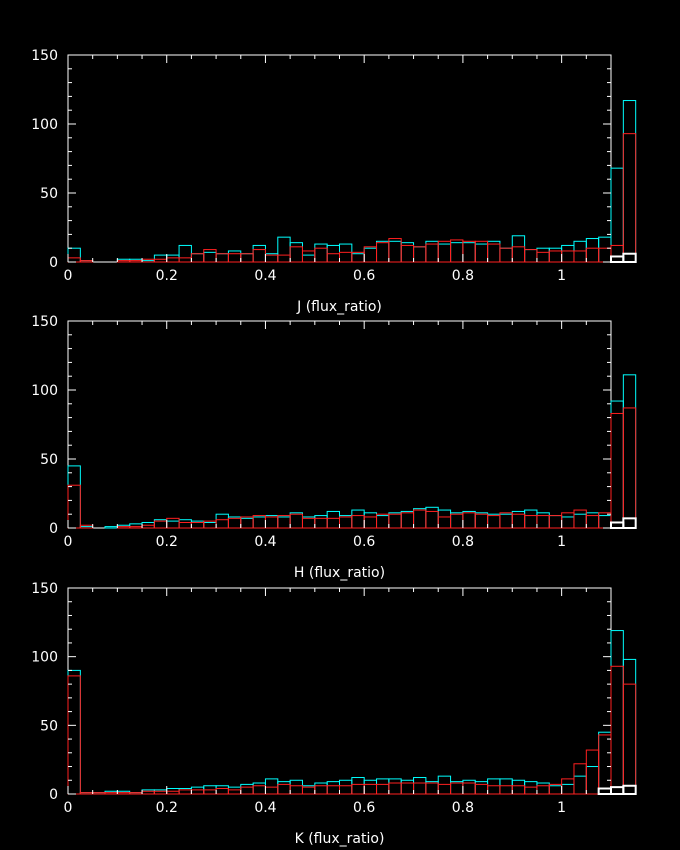  Describe the element at coordinates (68, 808) in the screenshot. I see `x-tick-label: 0` at that location.